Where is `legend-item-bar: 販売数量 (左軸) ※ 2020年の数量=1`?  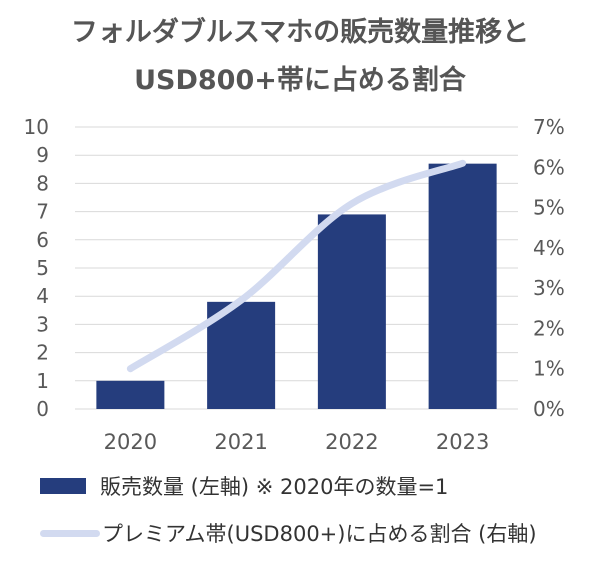 legend-item-bar: 販売数量 (左軸) ※ 2020年の数量=1 is located at coordinates (310, 486).